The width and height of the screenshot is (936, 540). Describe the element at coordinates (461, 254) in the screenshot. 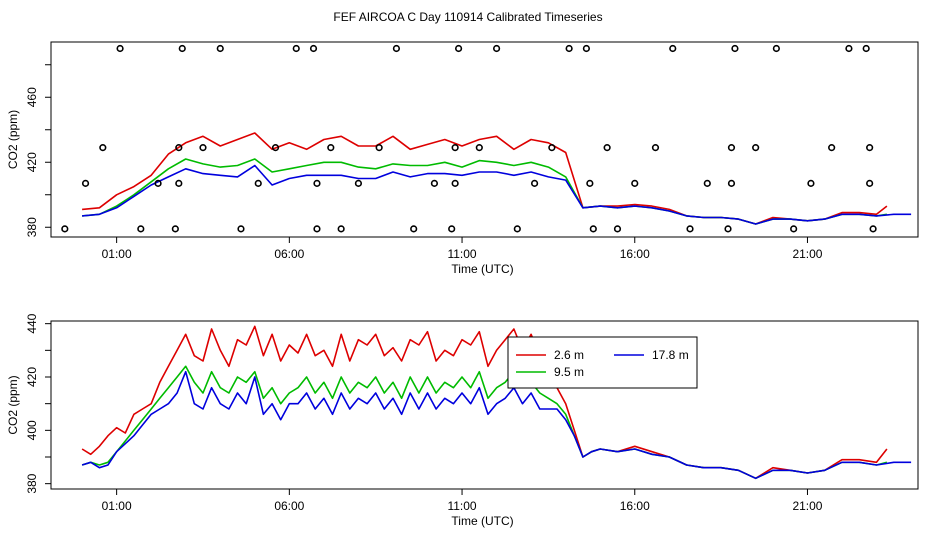

I see `panel-1-x-tick-label: 11:00` at that location.